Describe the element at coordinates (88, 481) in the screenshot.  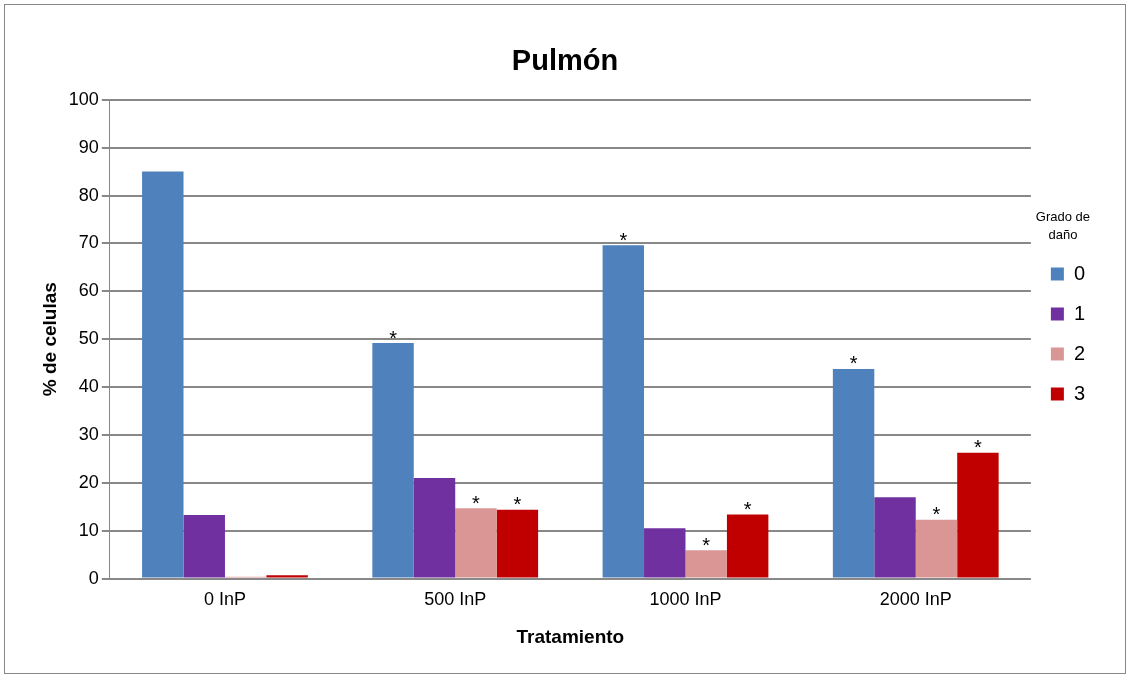
I see `y-tick-label: 20` at that location.